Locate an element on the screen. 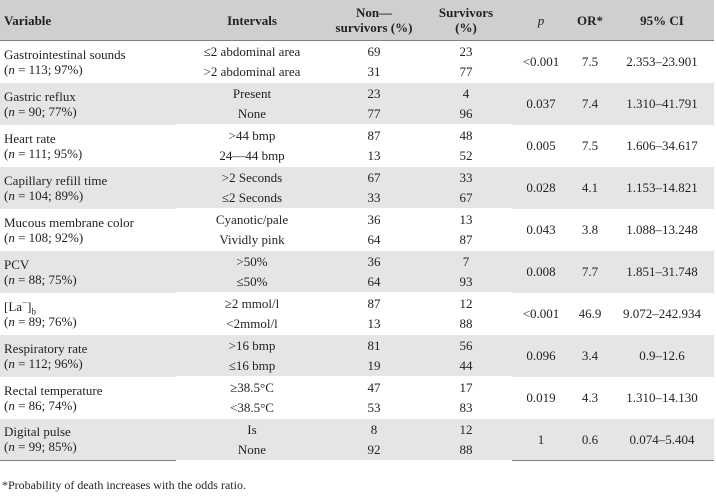 The height and width of the screenshot is (496, 716). odds-ratio-cell: 7.5 is located at coordinates (590, 145).